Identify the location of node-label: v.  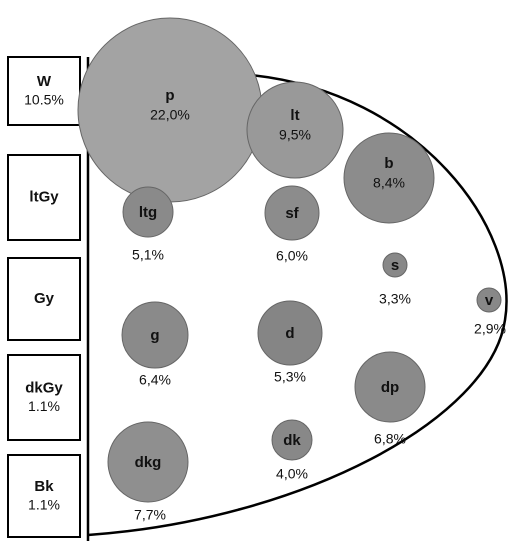
(489, 300).